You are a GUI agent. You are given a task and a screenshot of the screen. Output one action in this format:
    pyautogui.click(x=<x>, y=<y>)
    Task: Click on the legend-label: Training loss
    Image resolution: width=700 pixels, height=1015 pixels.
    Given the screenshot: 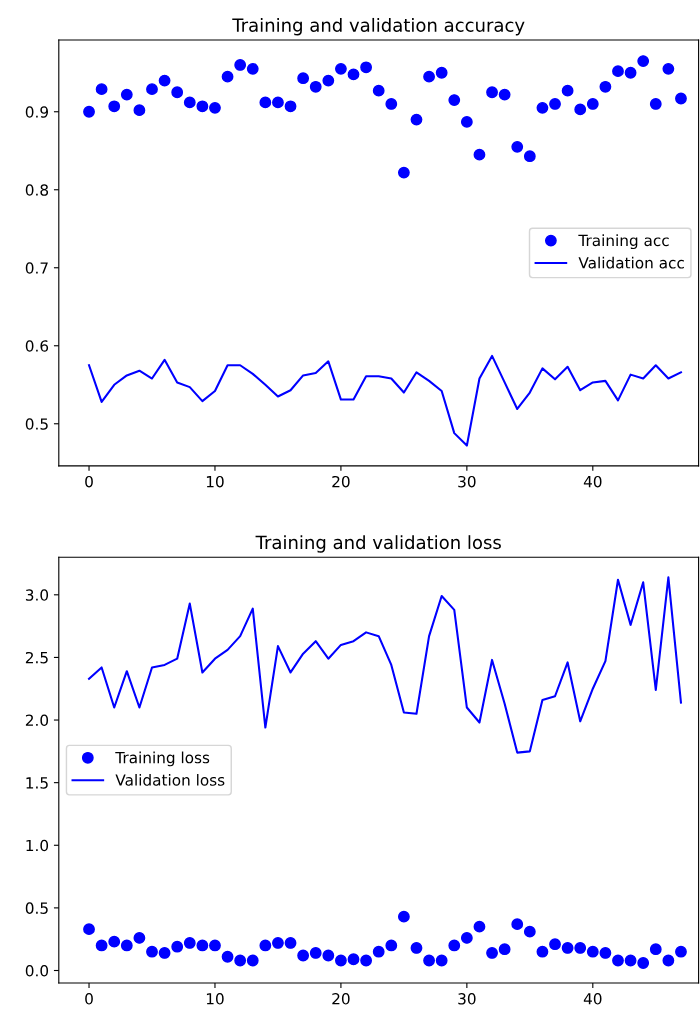 What is the action you would take?
    pyautogui.click(x=162, y=759)
    